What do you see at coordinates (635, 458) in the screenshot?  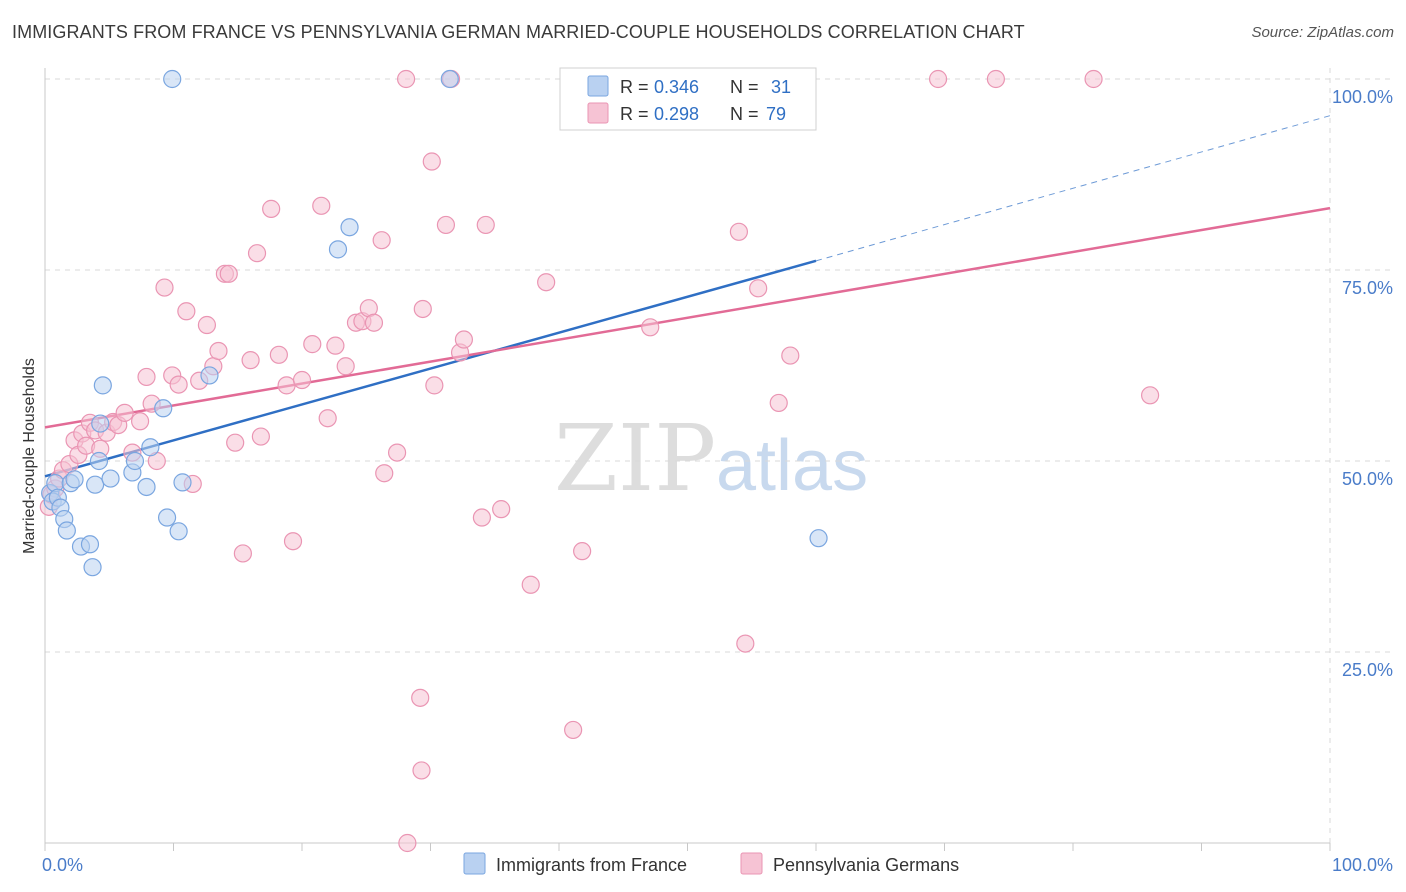 I see `watermark-zip: ZIP` at bounding box center [635, 458].